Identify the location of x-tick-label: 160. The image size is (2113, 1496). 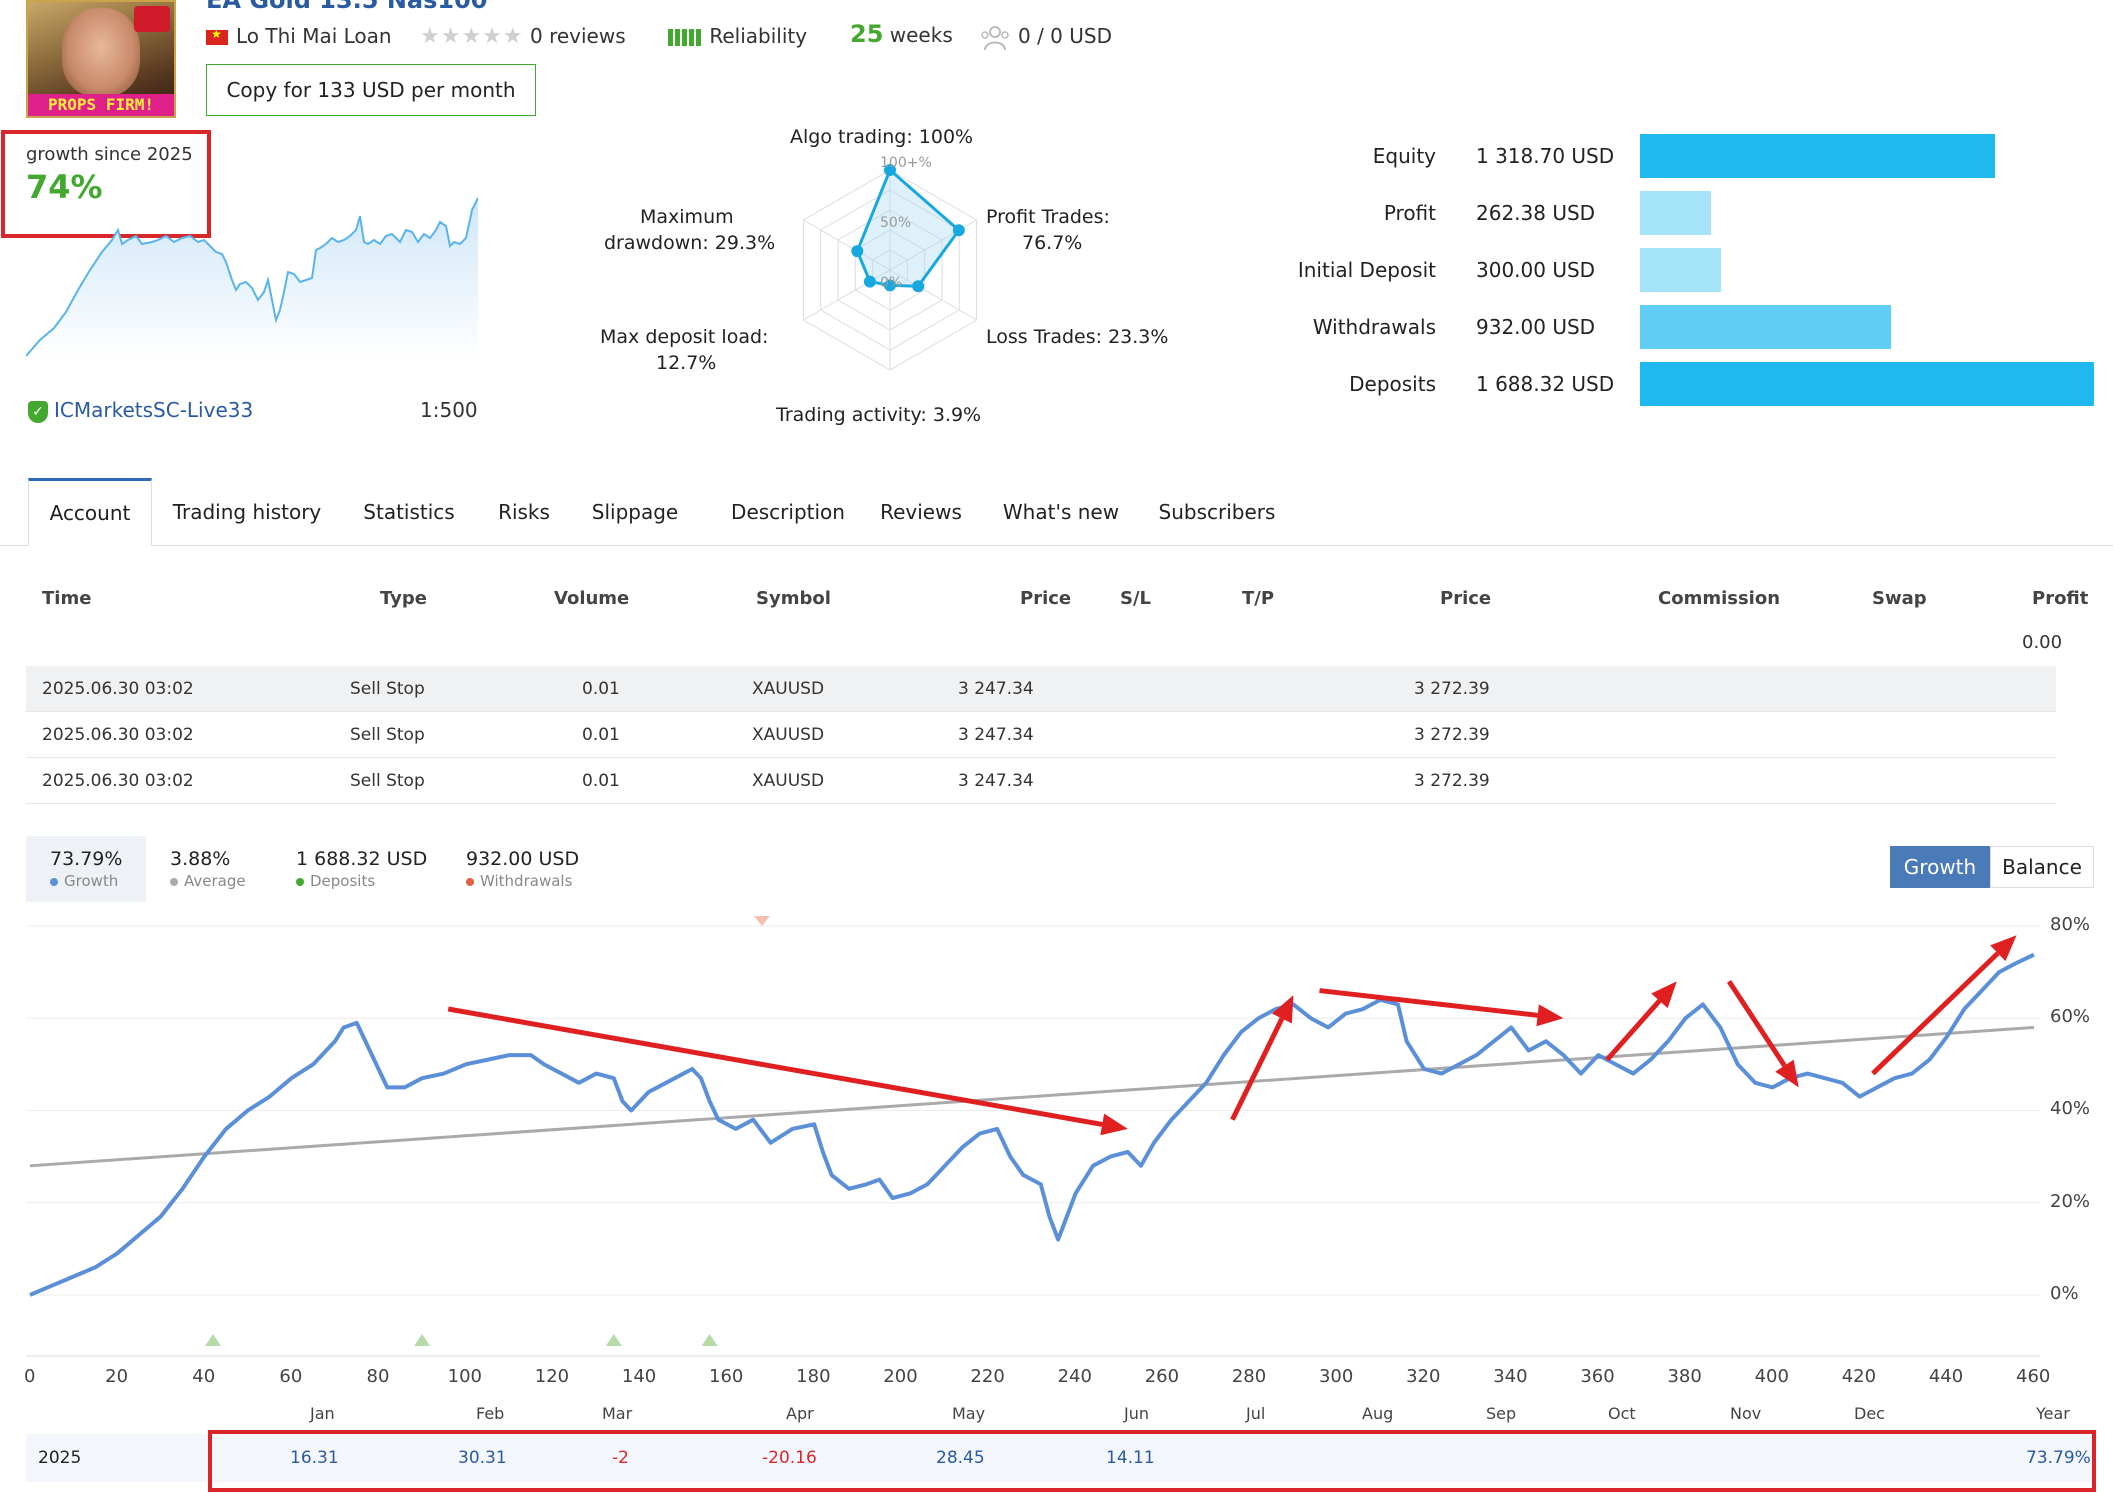
(726, 1376).